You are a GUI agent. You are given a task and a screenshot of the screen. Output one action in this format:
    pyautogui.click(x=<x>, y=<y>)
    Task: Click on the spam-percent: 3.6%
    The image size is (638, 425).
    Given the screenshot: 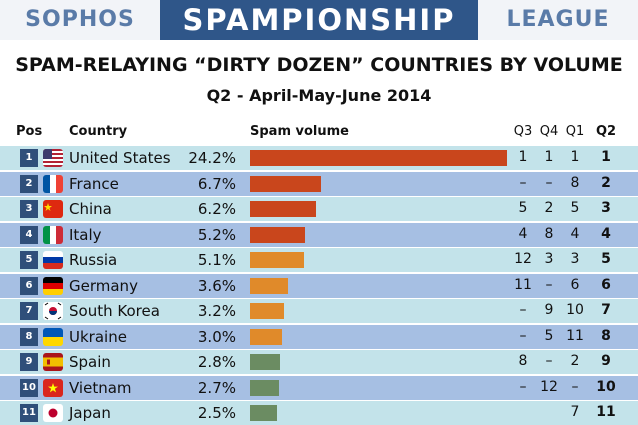 What is the action you would take?
    pyautogui.click(x=216, y=285)
    